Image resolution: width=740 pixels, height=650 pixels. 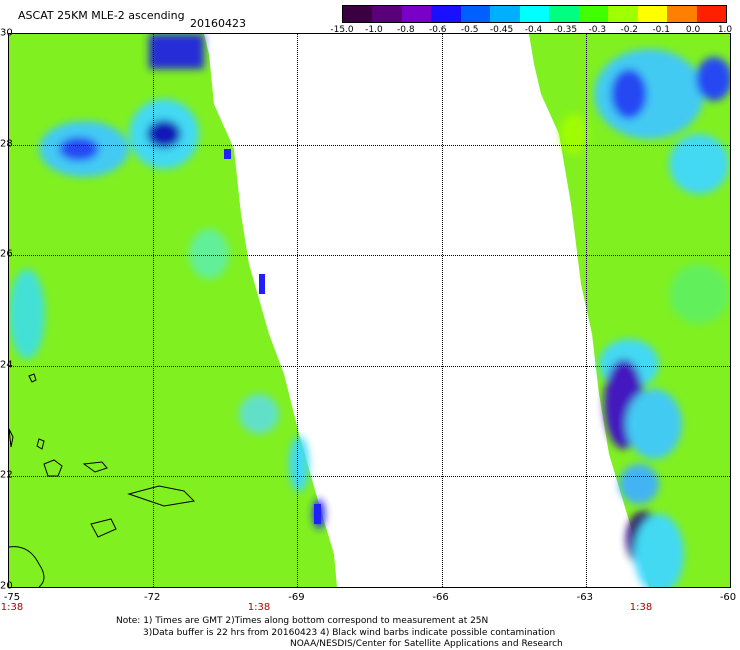 I want to click on latitude-label: 28, so click(x=6, y=144).